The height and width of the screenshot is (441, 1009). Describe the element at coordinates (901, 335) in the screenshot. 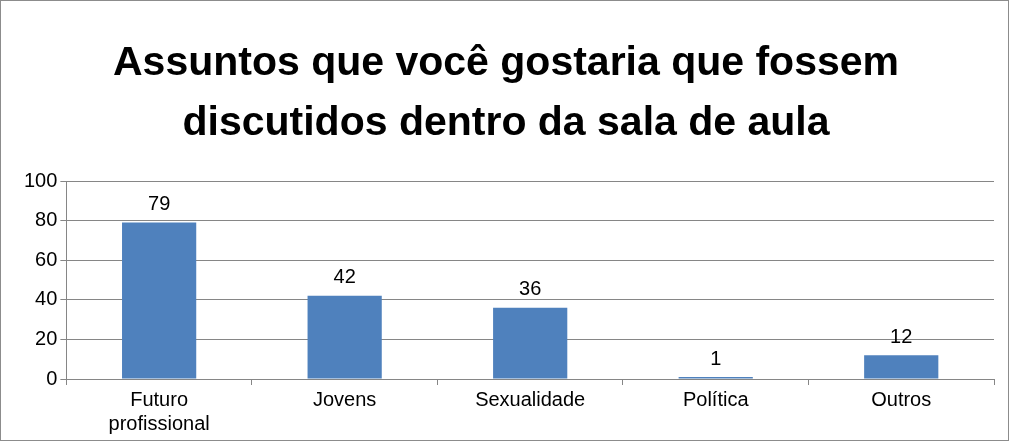

I see `data-label: 12` at that location.